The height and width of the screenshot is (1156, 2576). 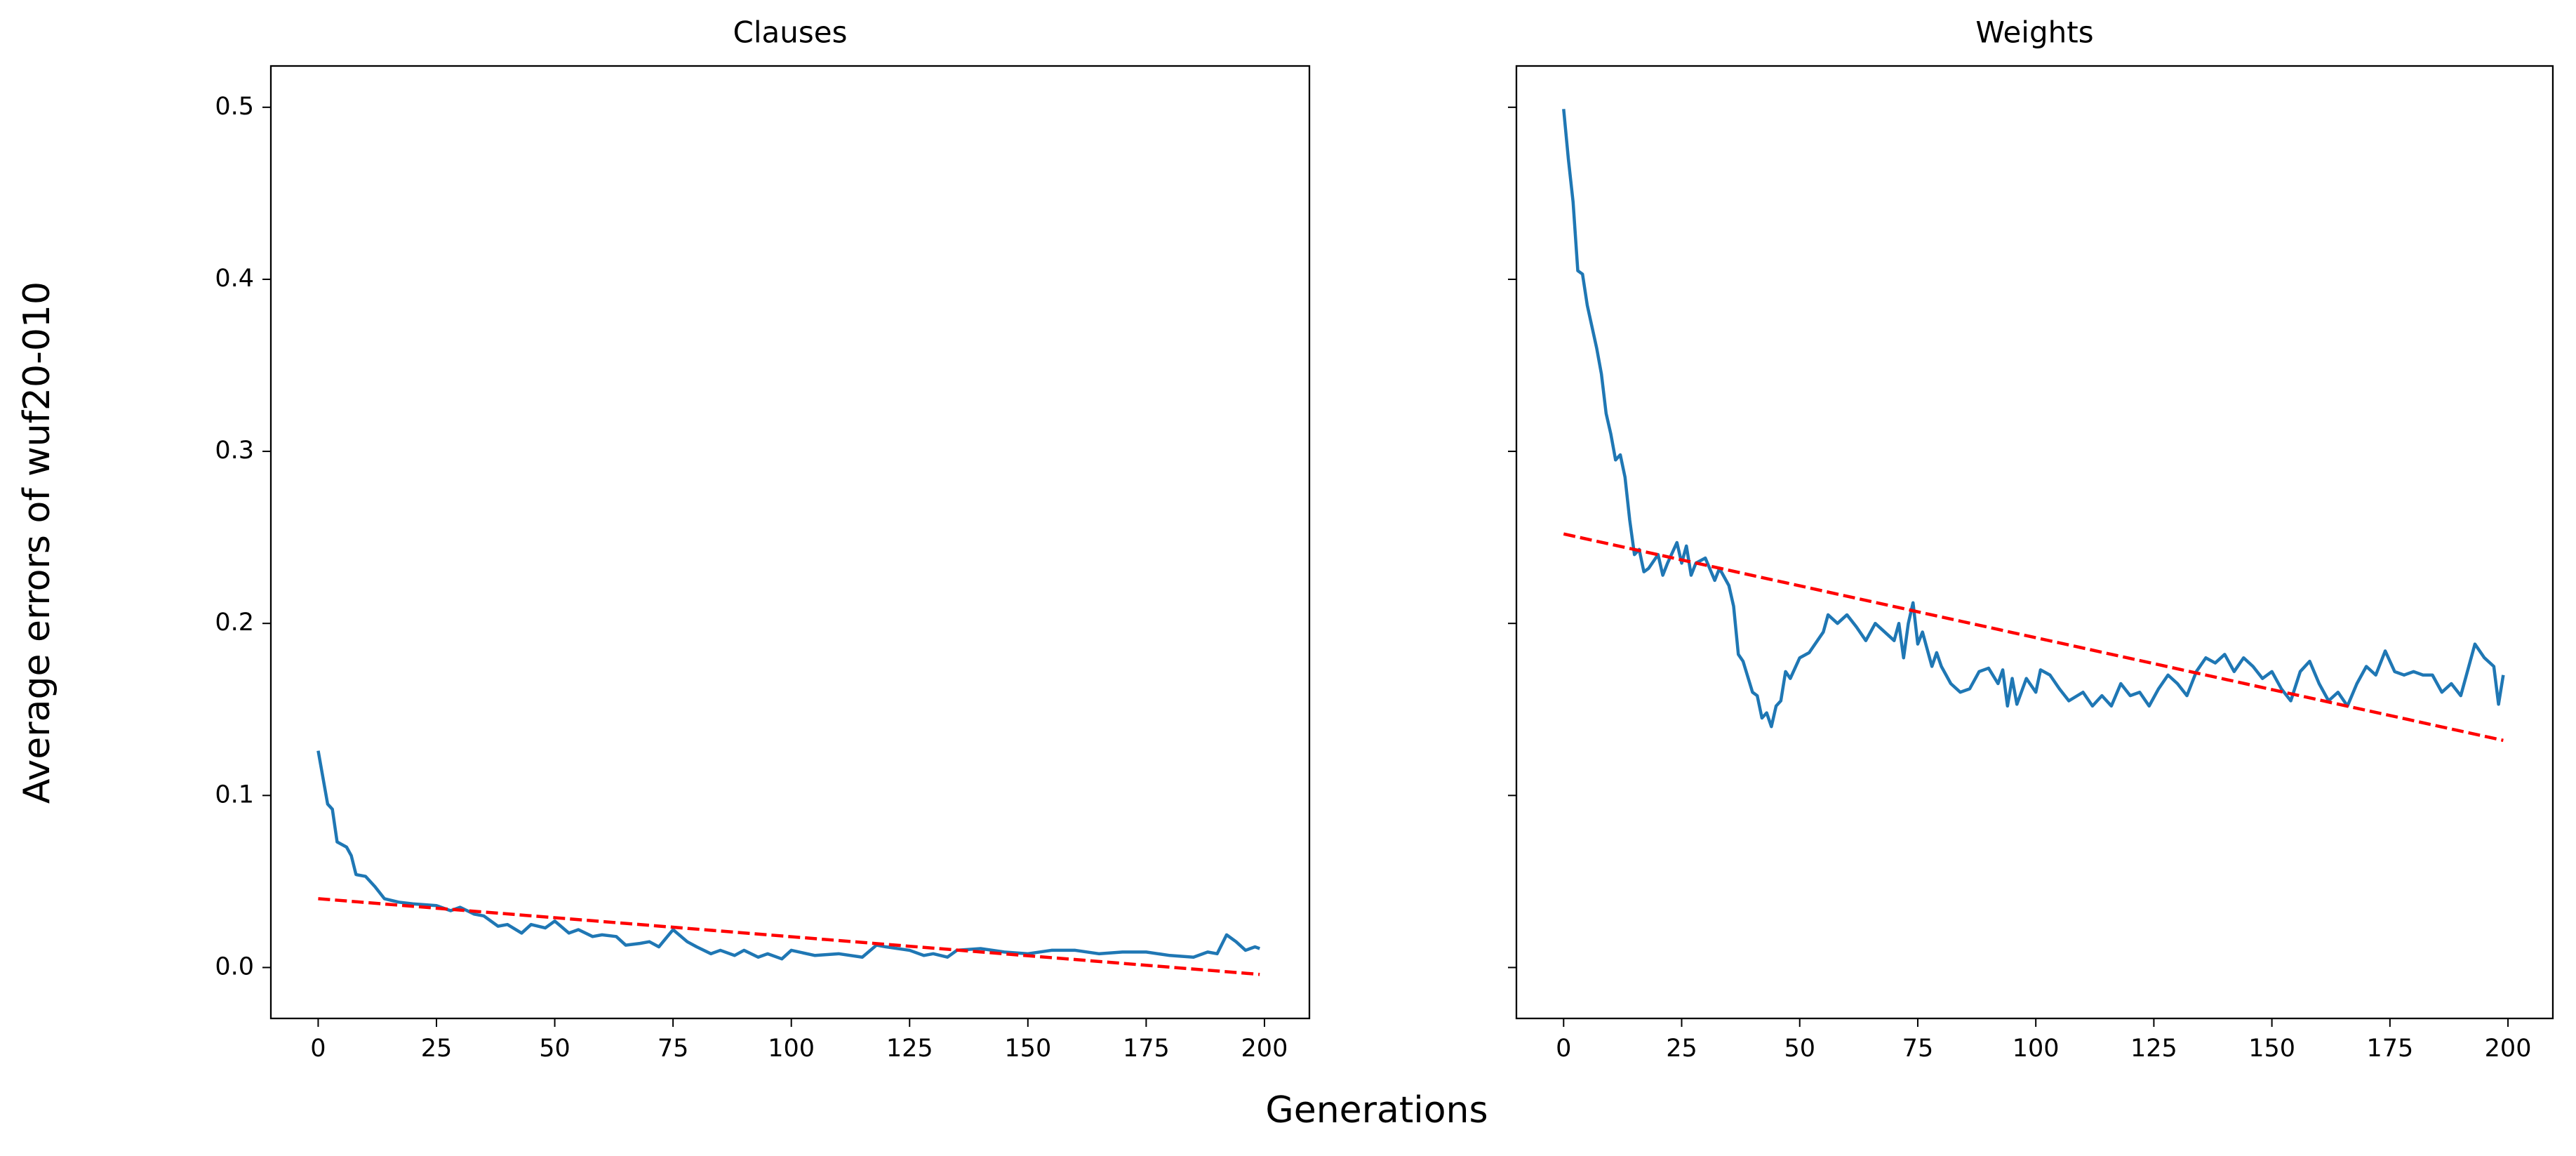 I want to click on y-axis-label: Average errors of wuf20-010, so click(x=37, y=542).